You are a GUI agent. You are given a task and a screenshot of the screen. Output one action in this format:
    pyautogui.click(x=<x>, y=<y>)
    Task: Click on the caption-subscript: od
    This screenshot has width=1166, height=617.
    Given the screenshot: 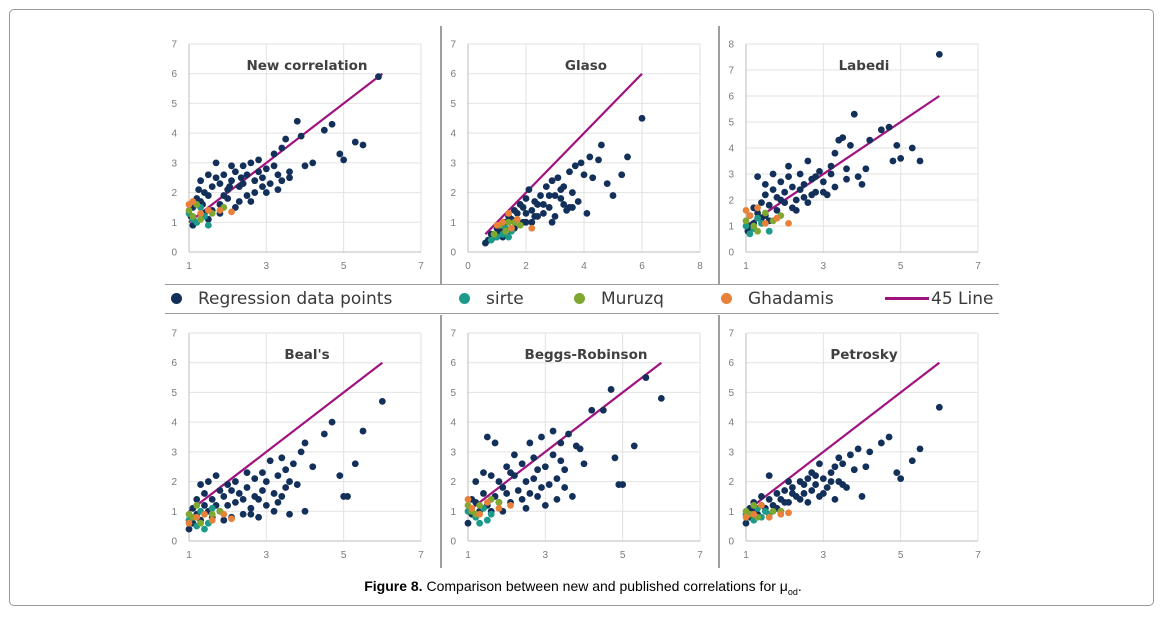 What is the action you would take?
    pyautogui.click(x=792, y=591)
    